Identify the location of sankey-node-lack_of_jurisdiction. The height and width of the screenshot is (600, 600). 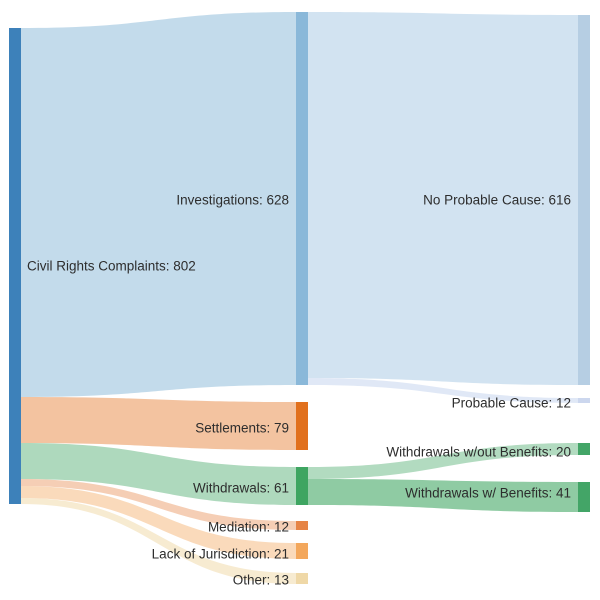
(302, 551).